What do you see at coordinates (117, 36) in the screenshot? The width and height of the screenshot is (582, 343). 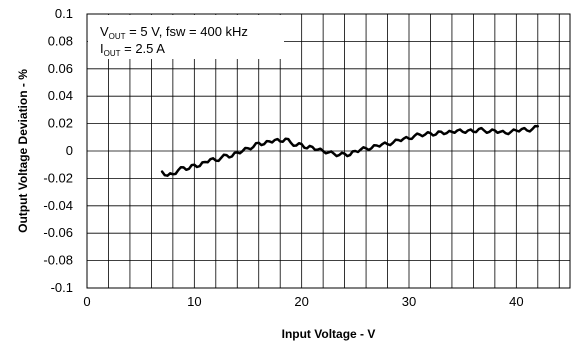 I see `annotation-vout-subscript: OUT` at bounding box center [117, 36].